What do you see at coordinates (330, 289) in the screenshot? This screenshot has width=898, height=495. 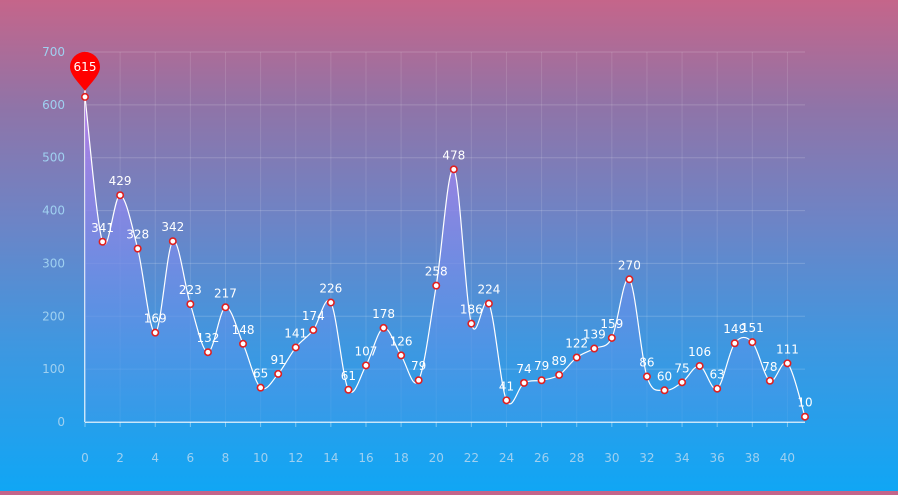 I see `data-label: 226` at bounding box center [330, 289].